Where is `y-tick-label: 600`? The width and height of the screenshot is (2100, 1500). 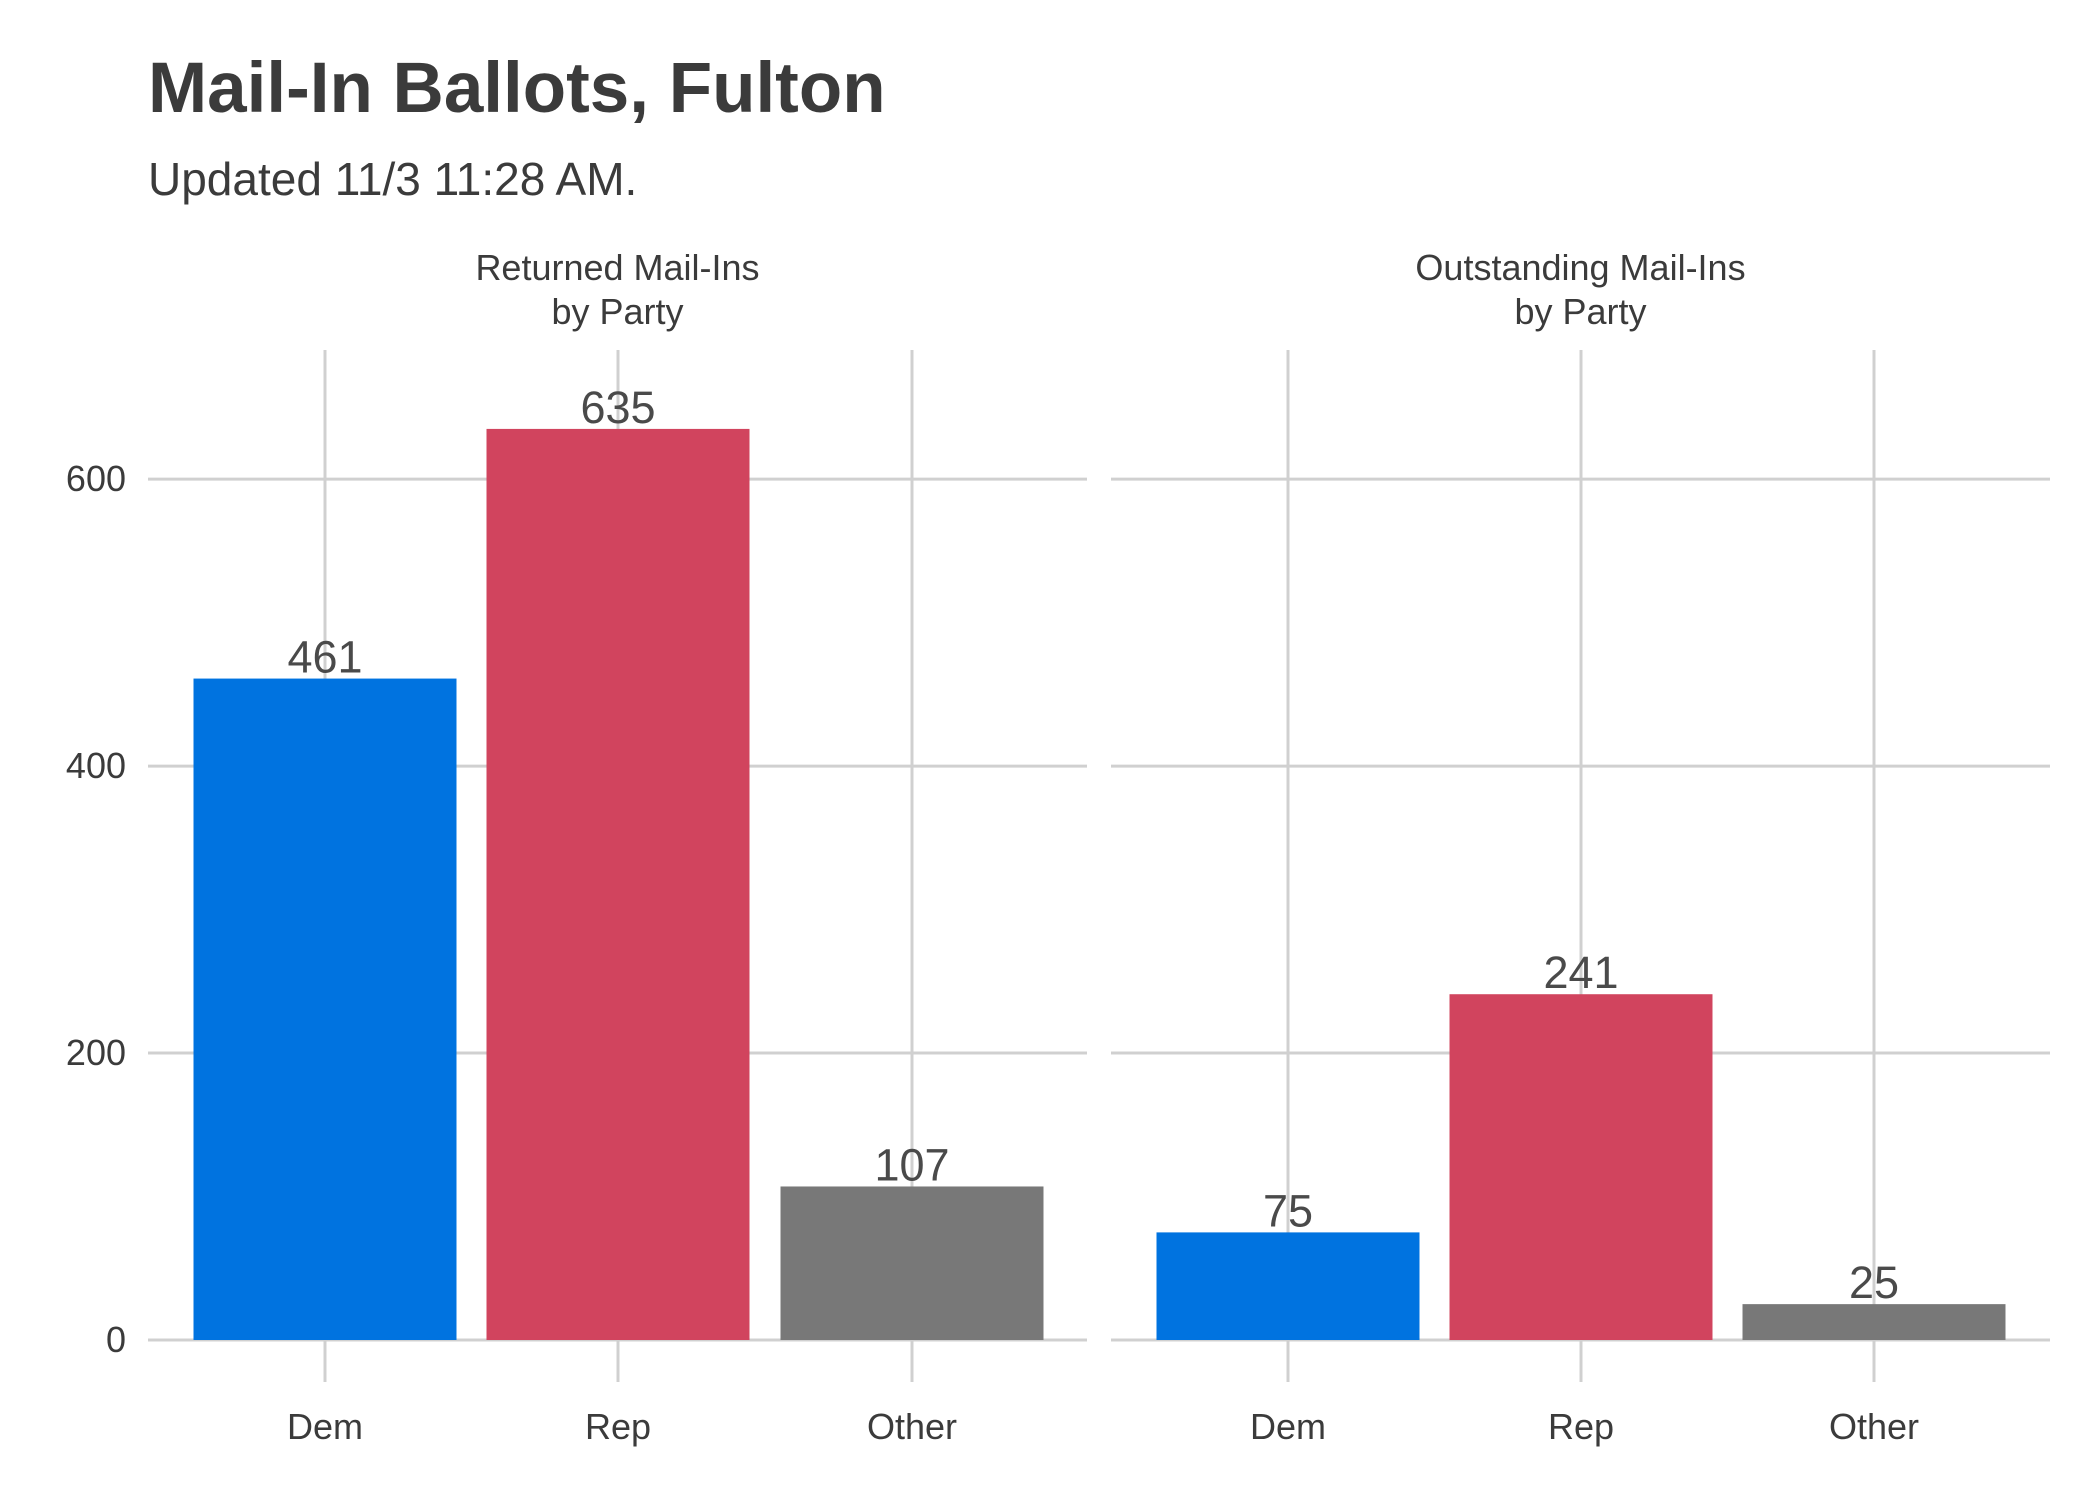
y-tick-label: 600 is located at coordinates (96, 478).